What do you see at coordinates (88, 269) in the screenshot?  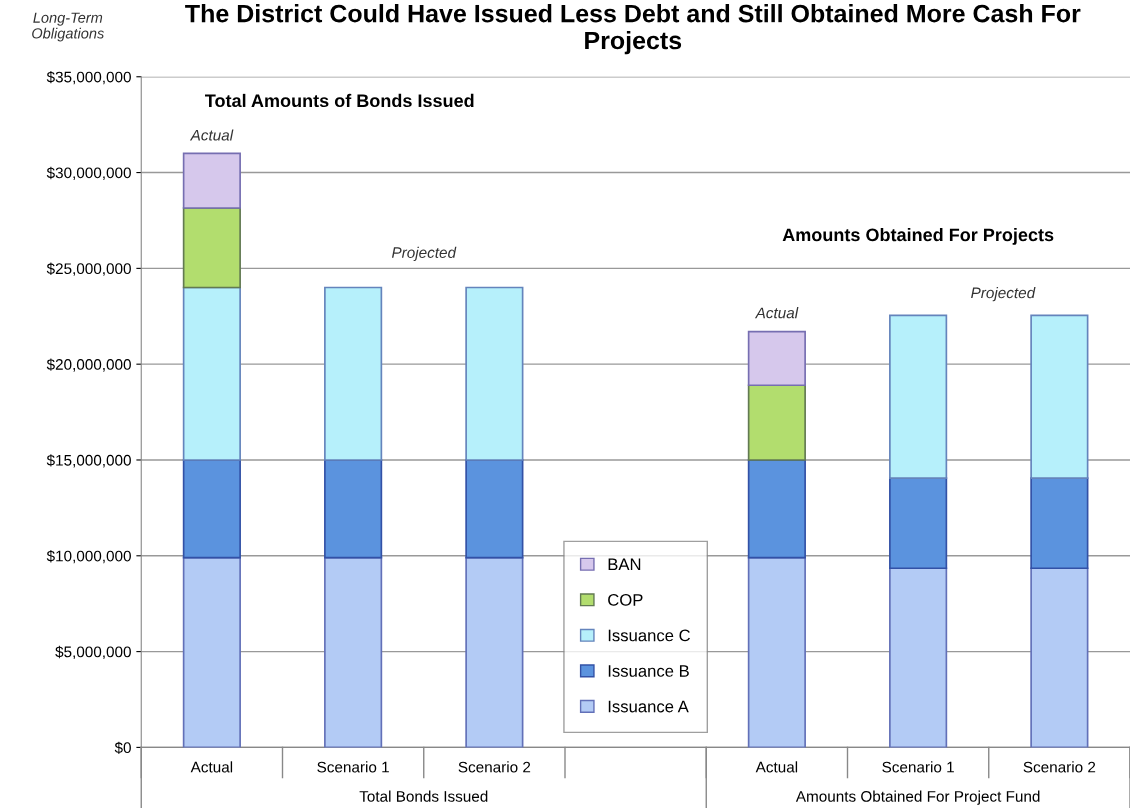 I see `y-tick-label: $25,000,000` at bounding box center [88, 269].